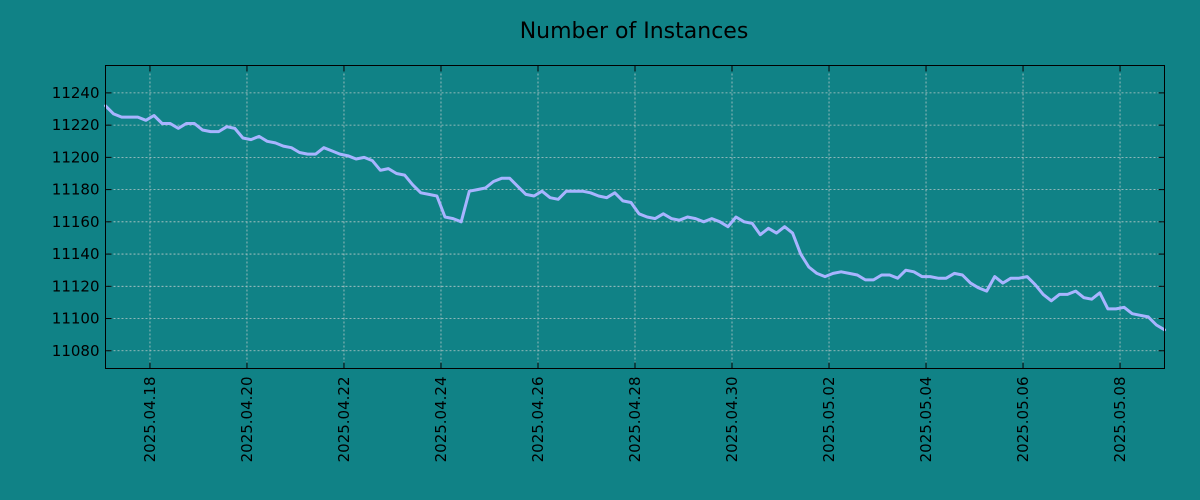  What do you see at coordinates (1120, 420) in the screenshot?
I see `x-tick-label: 2025.05.08` at bounding box center [1120, 420].